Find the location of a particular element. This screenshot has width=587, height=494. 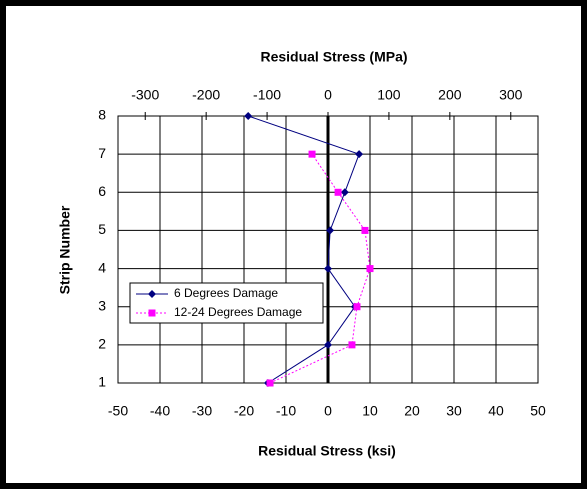

x2-tick-label: 100 is located at coordinates (389, 95).